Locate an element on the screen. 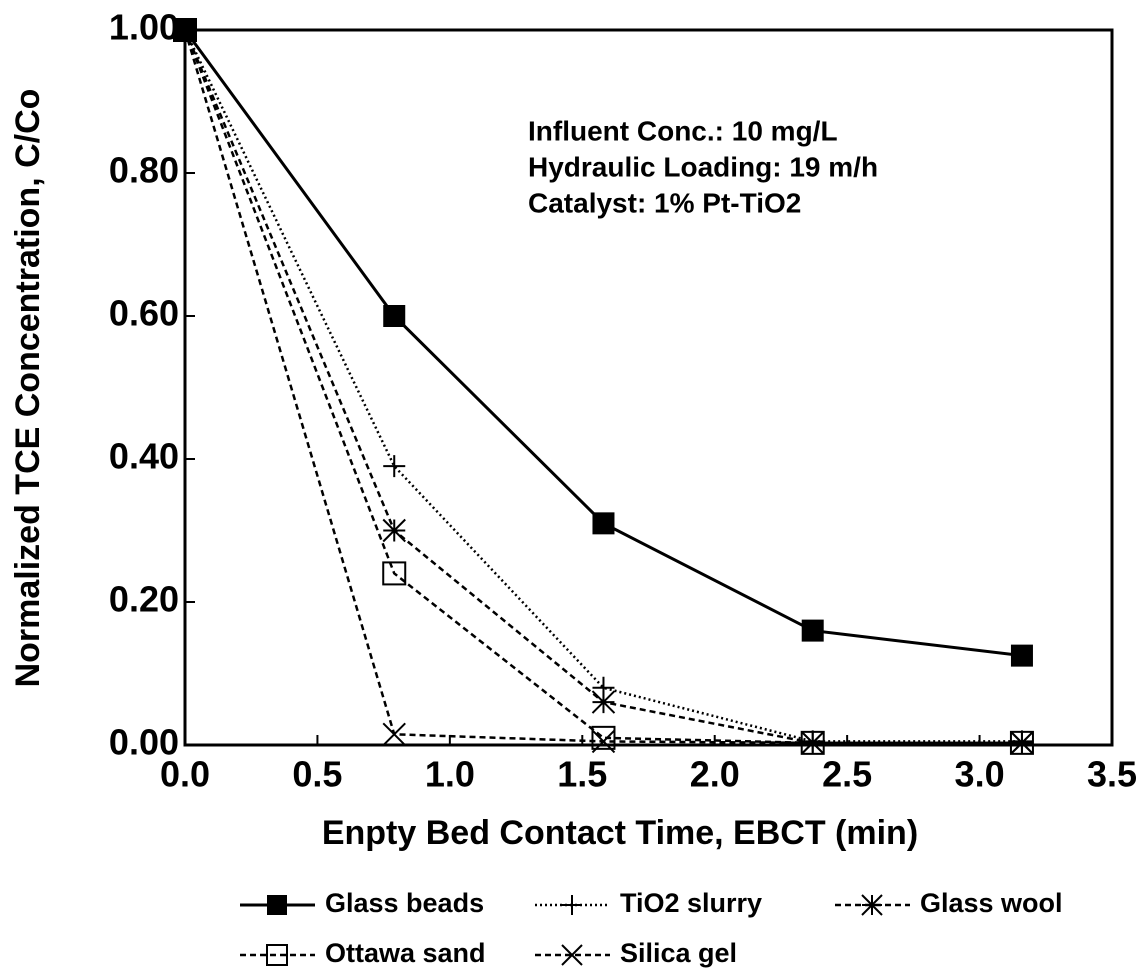 The image size is (1148, 973). x-tick-label: 0.5 is located at coordinates (317, 774).